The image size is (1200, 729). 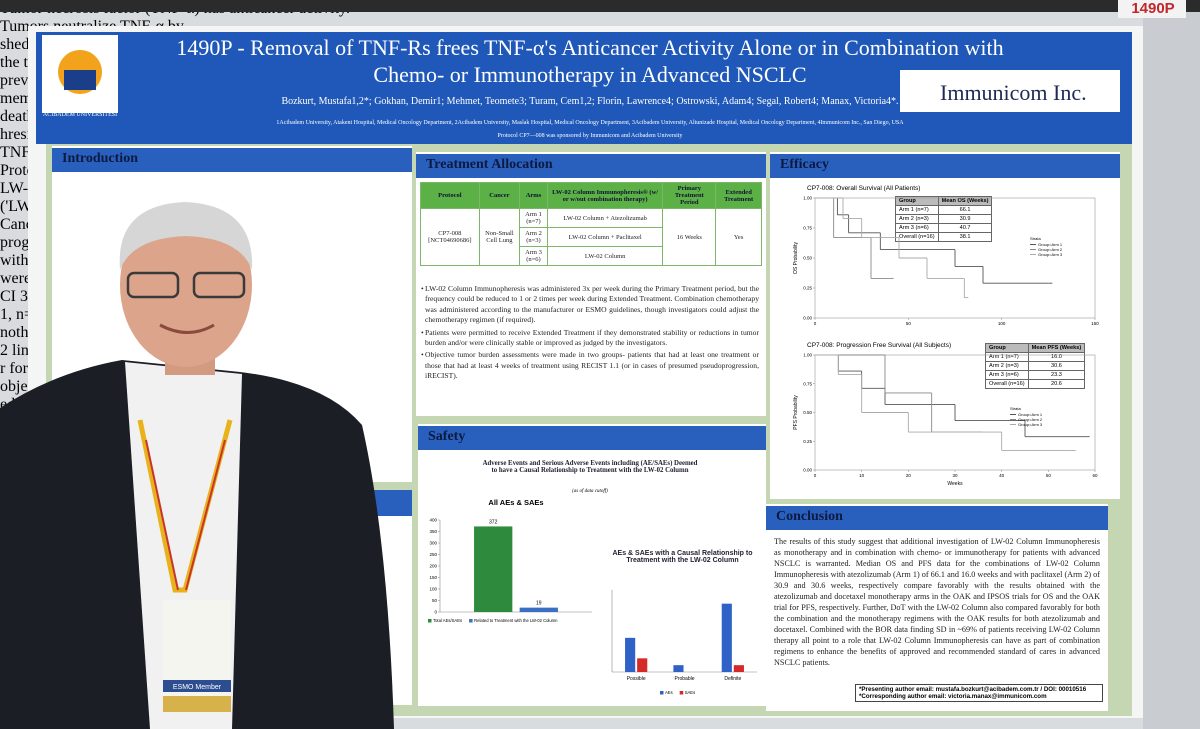 What do you see at coordinates (433, 577) in the screenshot?
I see `y-tick-label: 150` at bounding box center [433, 577].